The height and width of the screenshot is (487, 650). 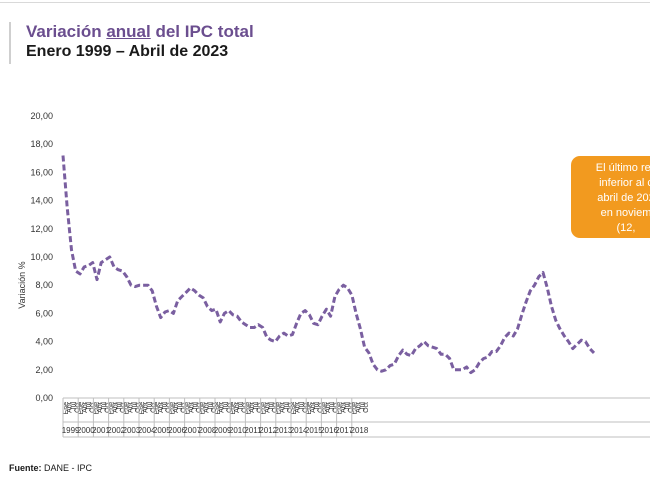 I want to click on chart-subtitle: Enero 1999 – Abril de 2023, so click(x=127, y=51).